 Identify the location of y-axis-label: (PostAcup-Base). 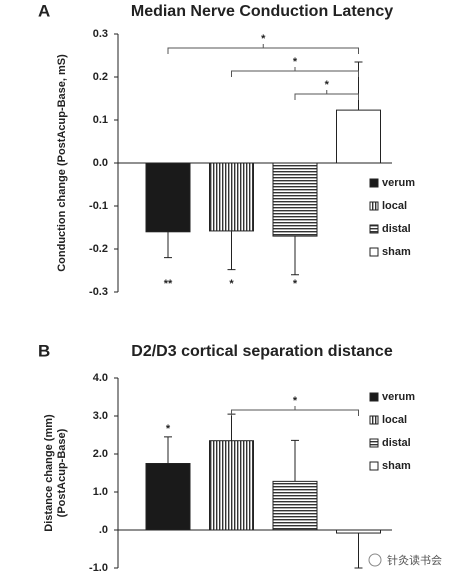
(62, 472).